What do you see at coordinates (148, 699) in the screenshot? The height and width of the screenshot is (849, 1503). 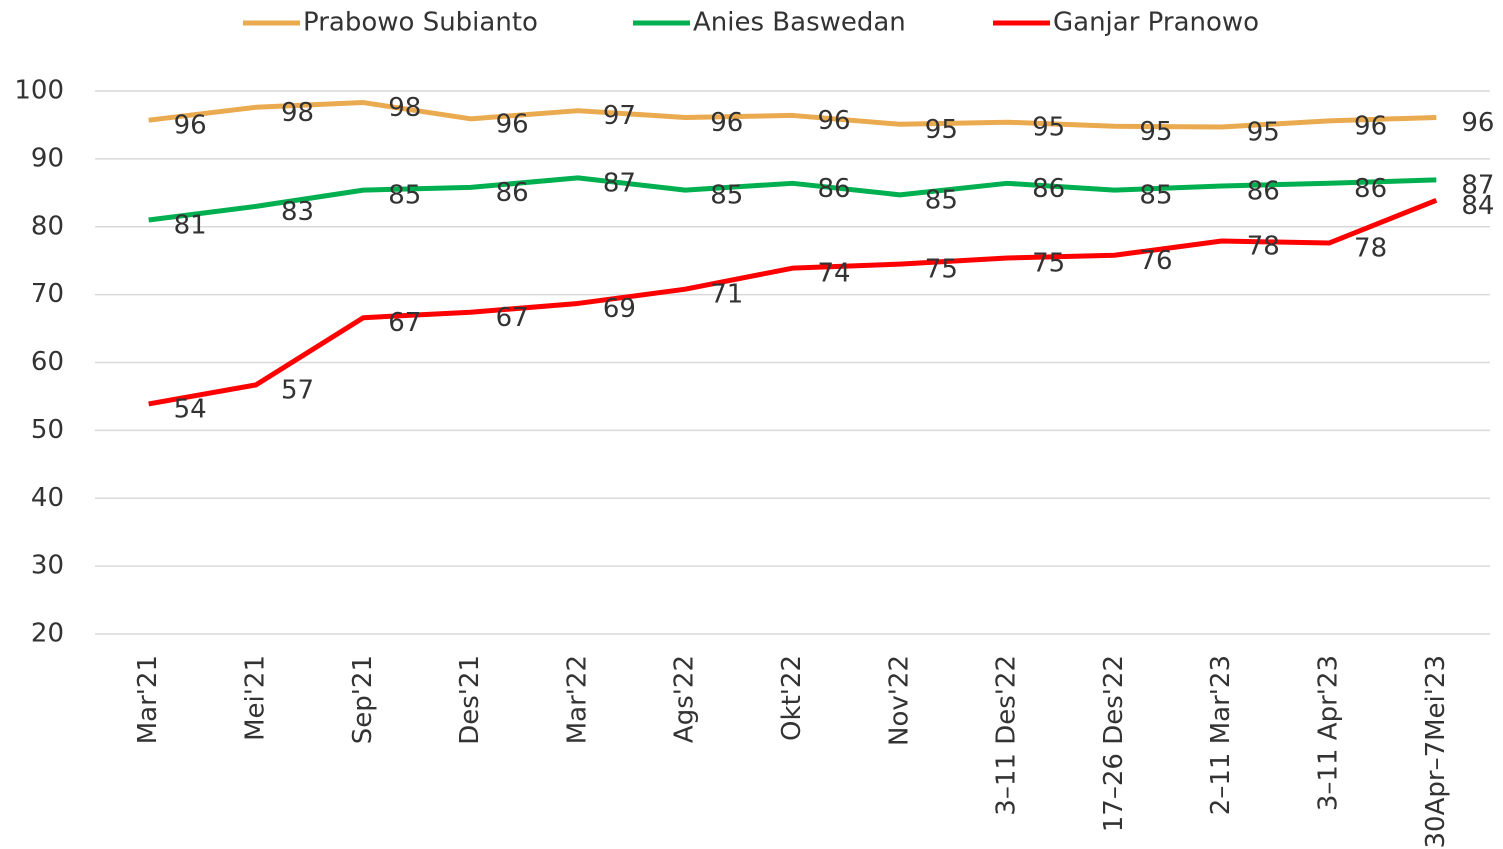 I see `x-tick-label: Mar'21` at bounding box center [148, 699].